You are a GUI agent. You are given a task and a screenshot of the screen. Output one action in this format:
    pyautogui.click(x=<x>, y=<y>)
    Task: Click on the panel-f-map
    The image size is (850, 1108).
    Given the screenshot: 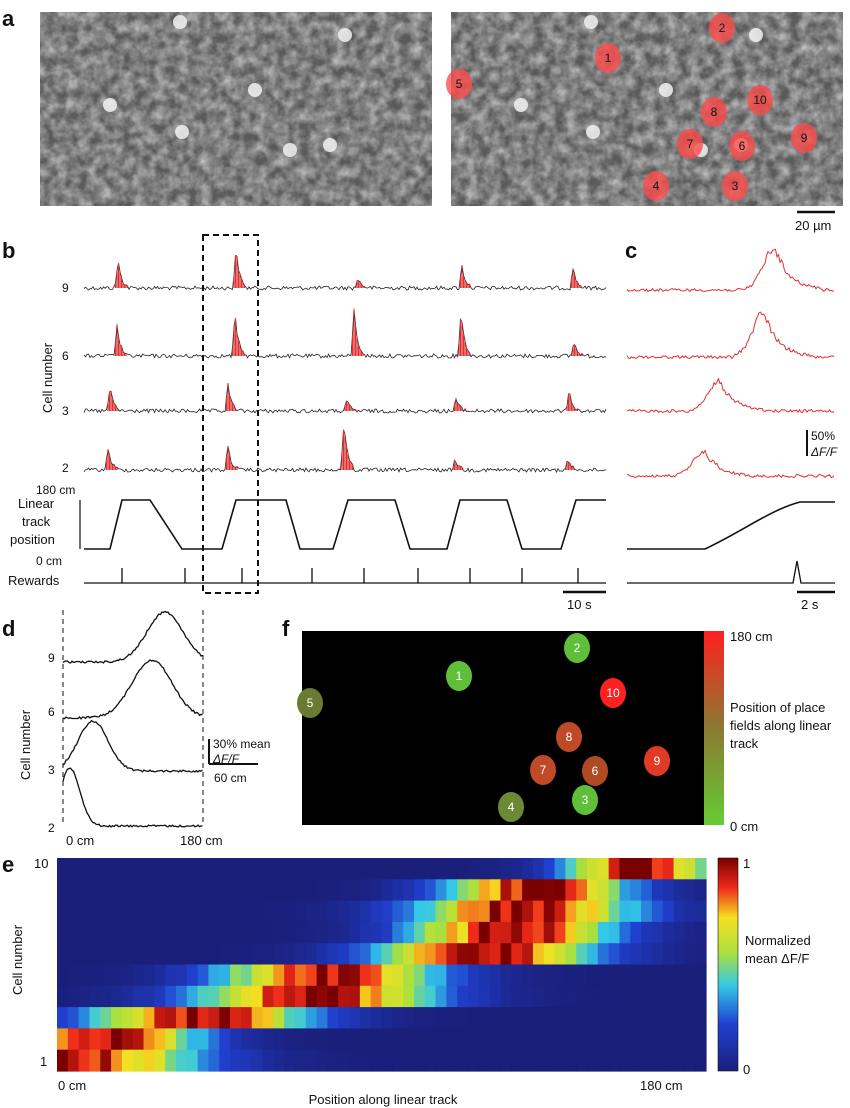 What is the action you would take?
    pyautogui.click(x=503, y=728)
    